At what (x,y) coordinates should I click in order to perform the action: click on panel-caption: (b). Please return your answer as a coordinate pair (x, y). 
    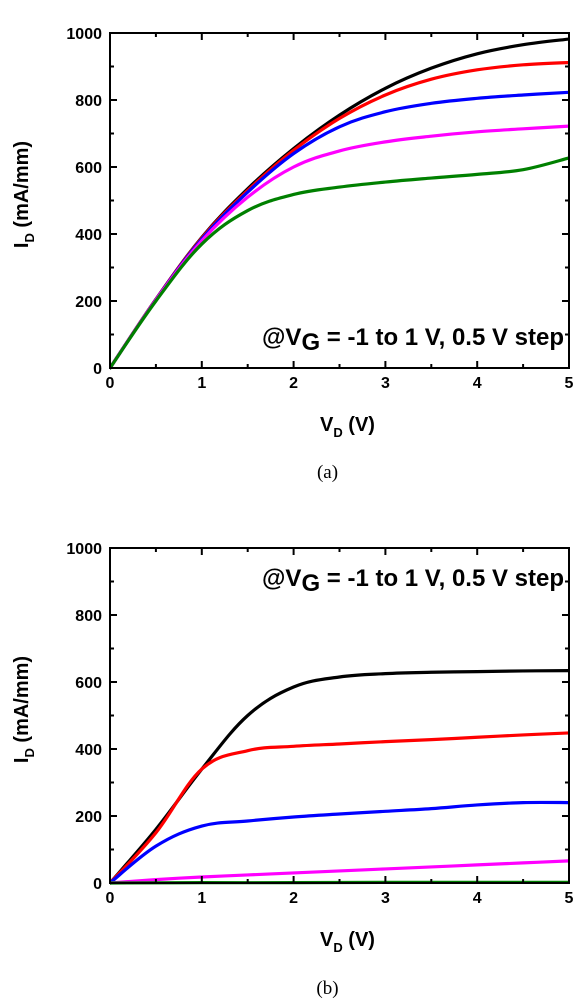
    Looking at the image, I should click on (327, 988).